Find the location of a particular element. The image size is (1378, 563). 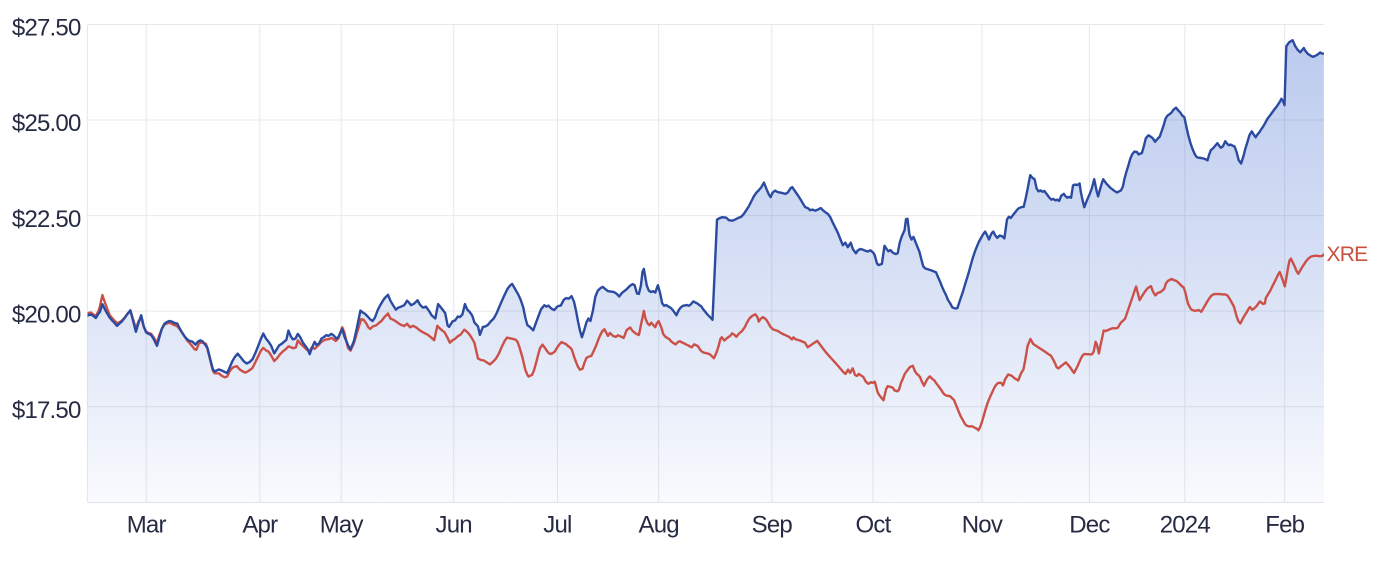

svg-text: Dec is located at coordinates (1089, 524).